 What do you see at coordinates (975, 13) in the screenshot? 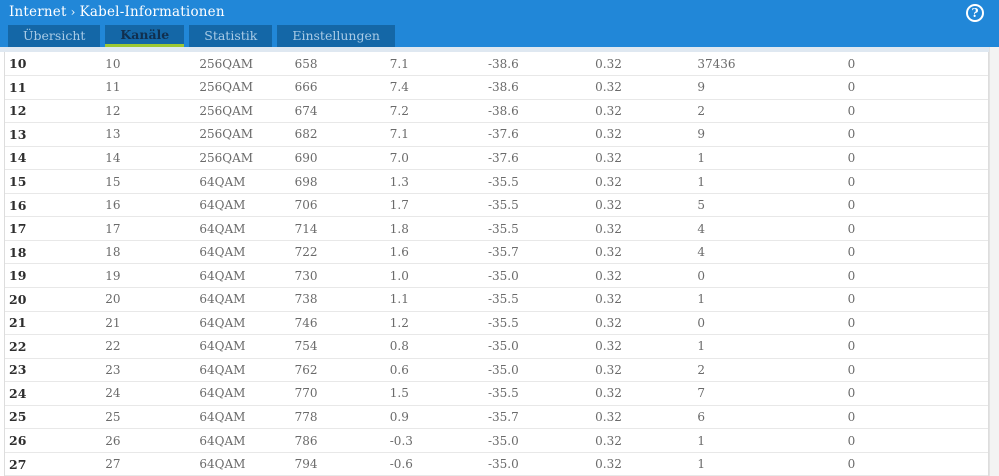
I see `help-icon: ?` at bounding box center [975, 13].